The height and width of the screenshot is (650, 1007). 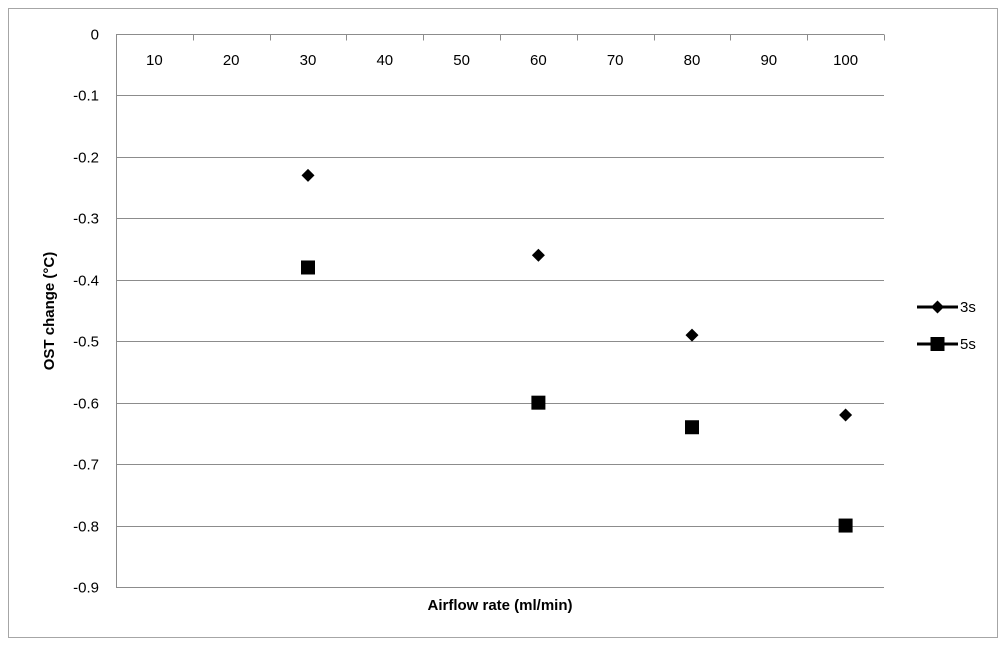 What do you see at coordinates (86, 588) in the screenshot?
I see `y-tick-label: -0.9` at bounding box center [86, 588].